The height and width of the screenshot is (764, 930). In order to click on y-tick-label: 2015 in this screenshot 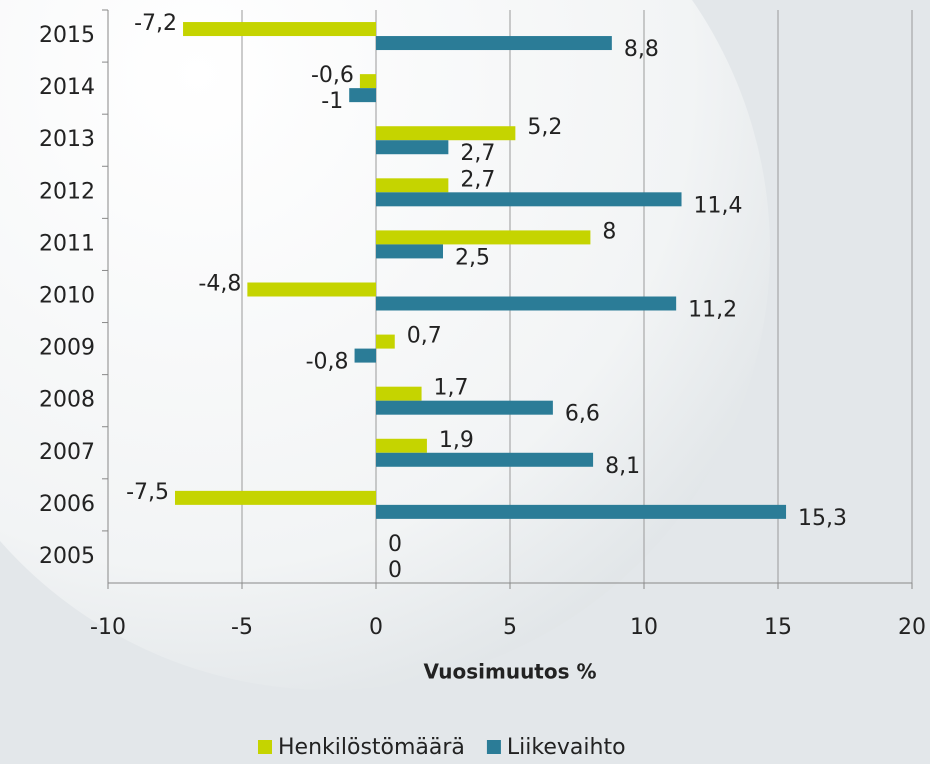, I will do `click(67, 35)`.